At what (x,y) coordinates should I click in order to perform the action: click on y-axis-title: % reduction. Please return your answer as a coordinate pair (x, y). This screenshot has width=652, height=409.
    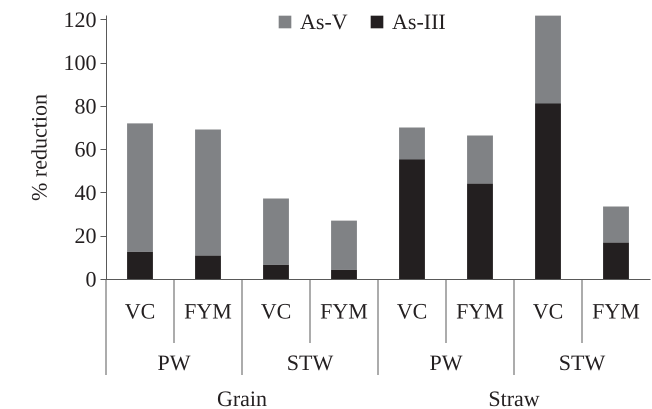
    Looking at the image, I should click on (39, 147).